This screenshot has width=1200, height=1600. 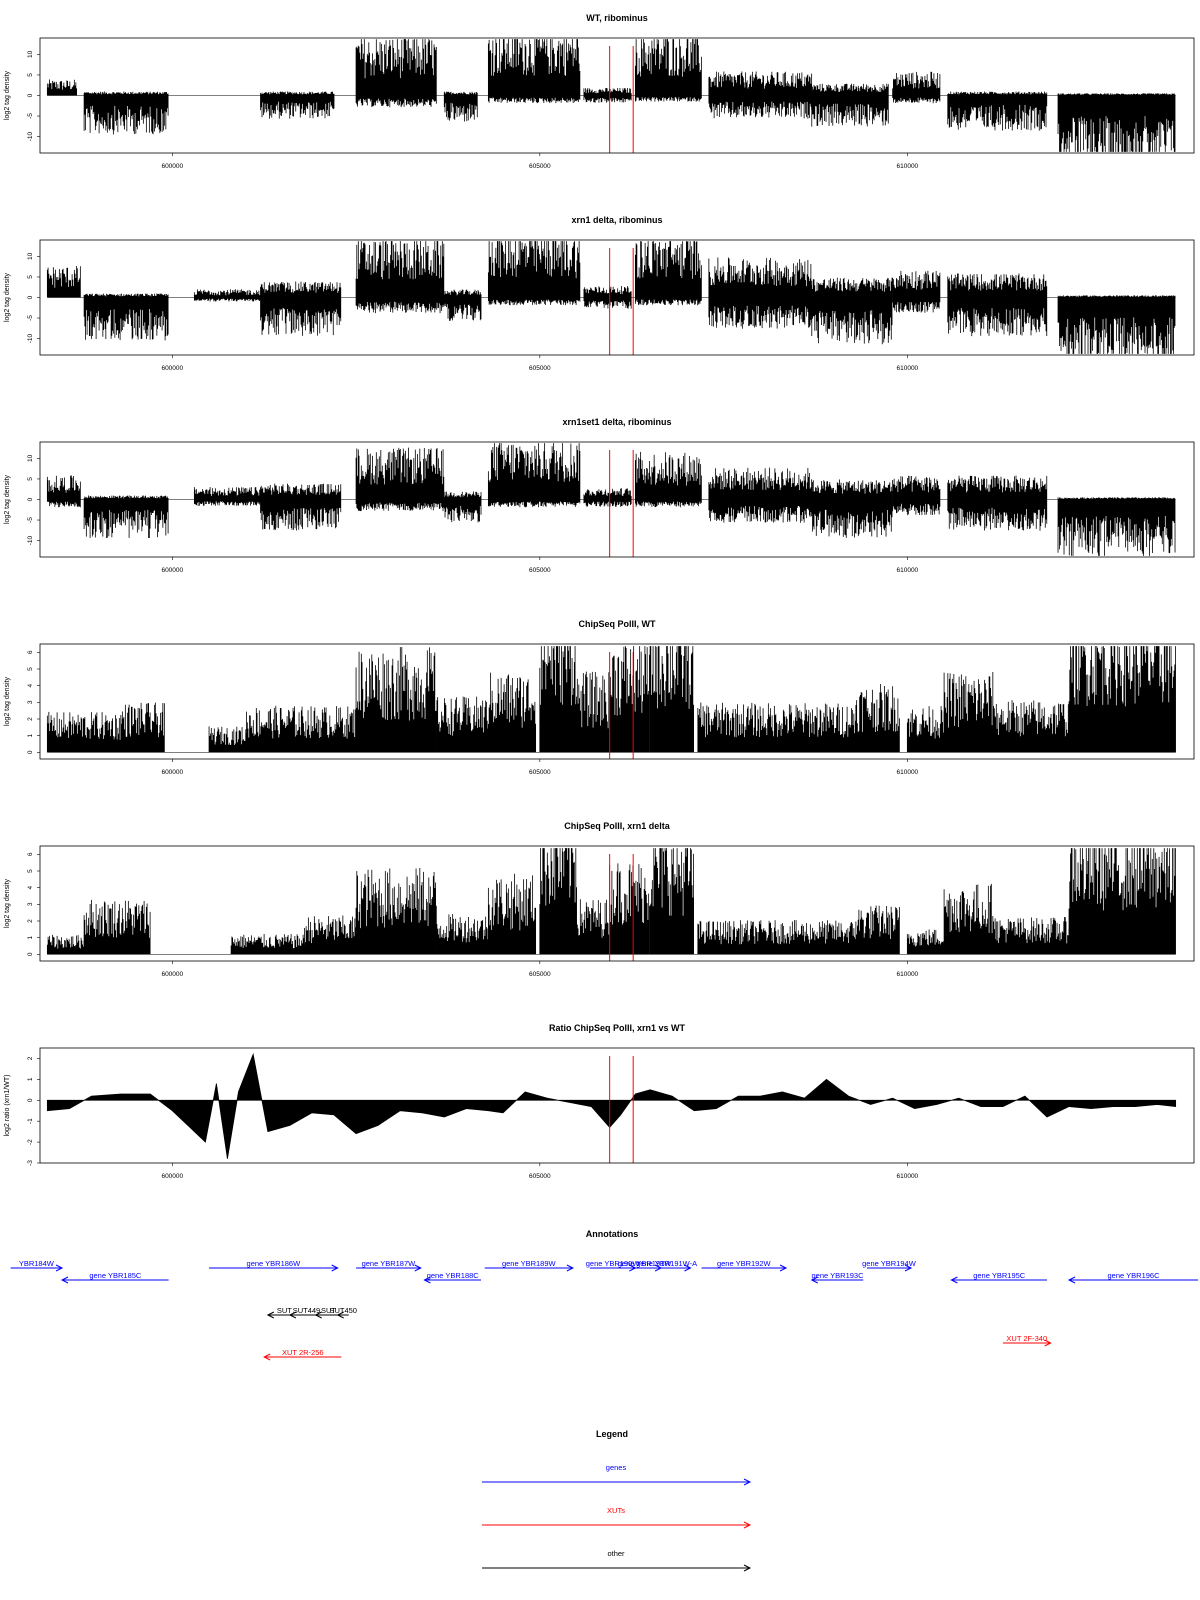 I want to click on y-tick-label: 5, so click(x=30, y=871).